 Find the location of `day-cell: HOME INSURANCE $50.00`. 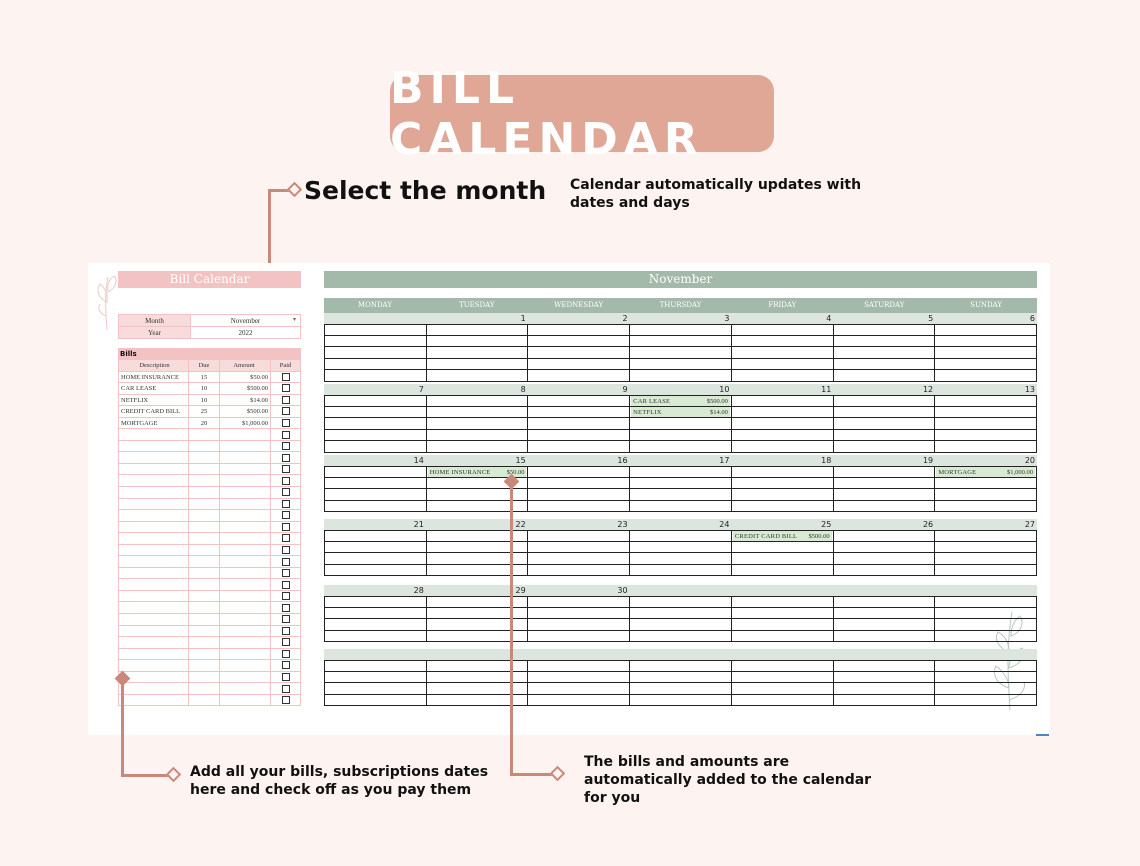

day-cell: HOME INSURANCE $50.00 is located at coordinates (477, 489).